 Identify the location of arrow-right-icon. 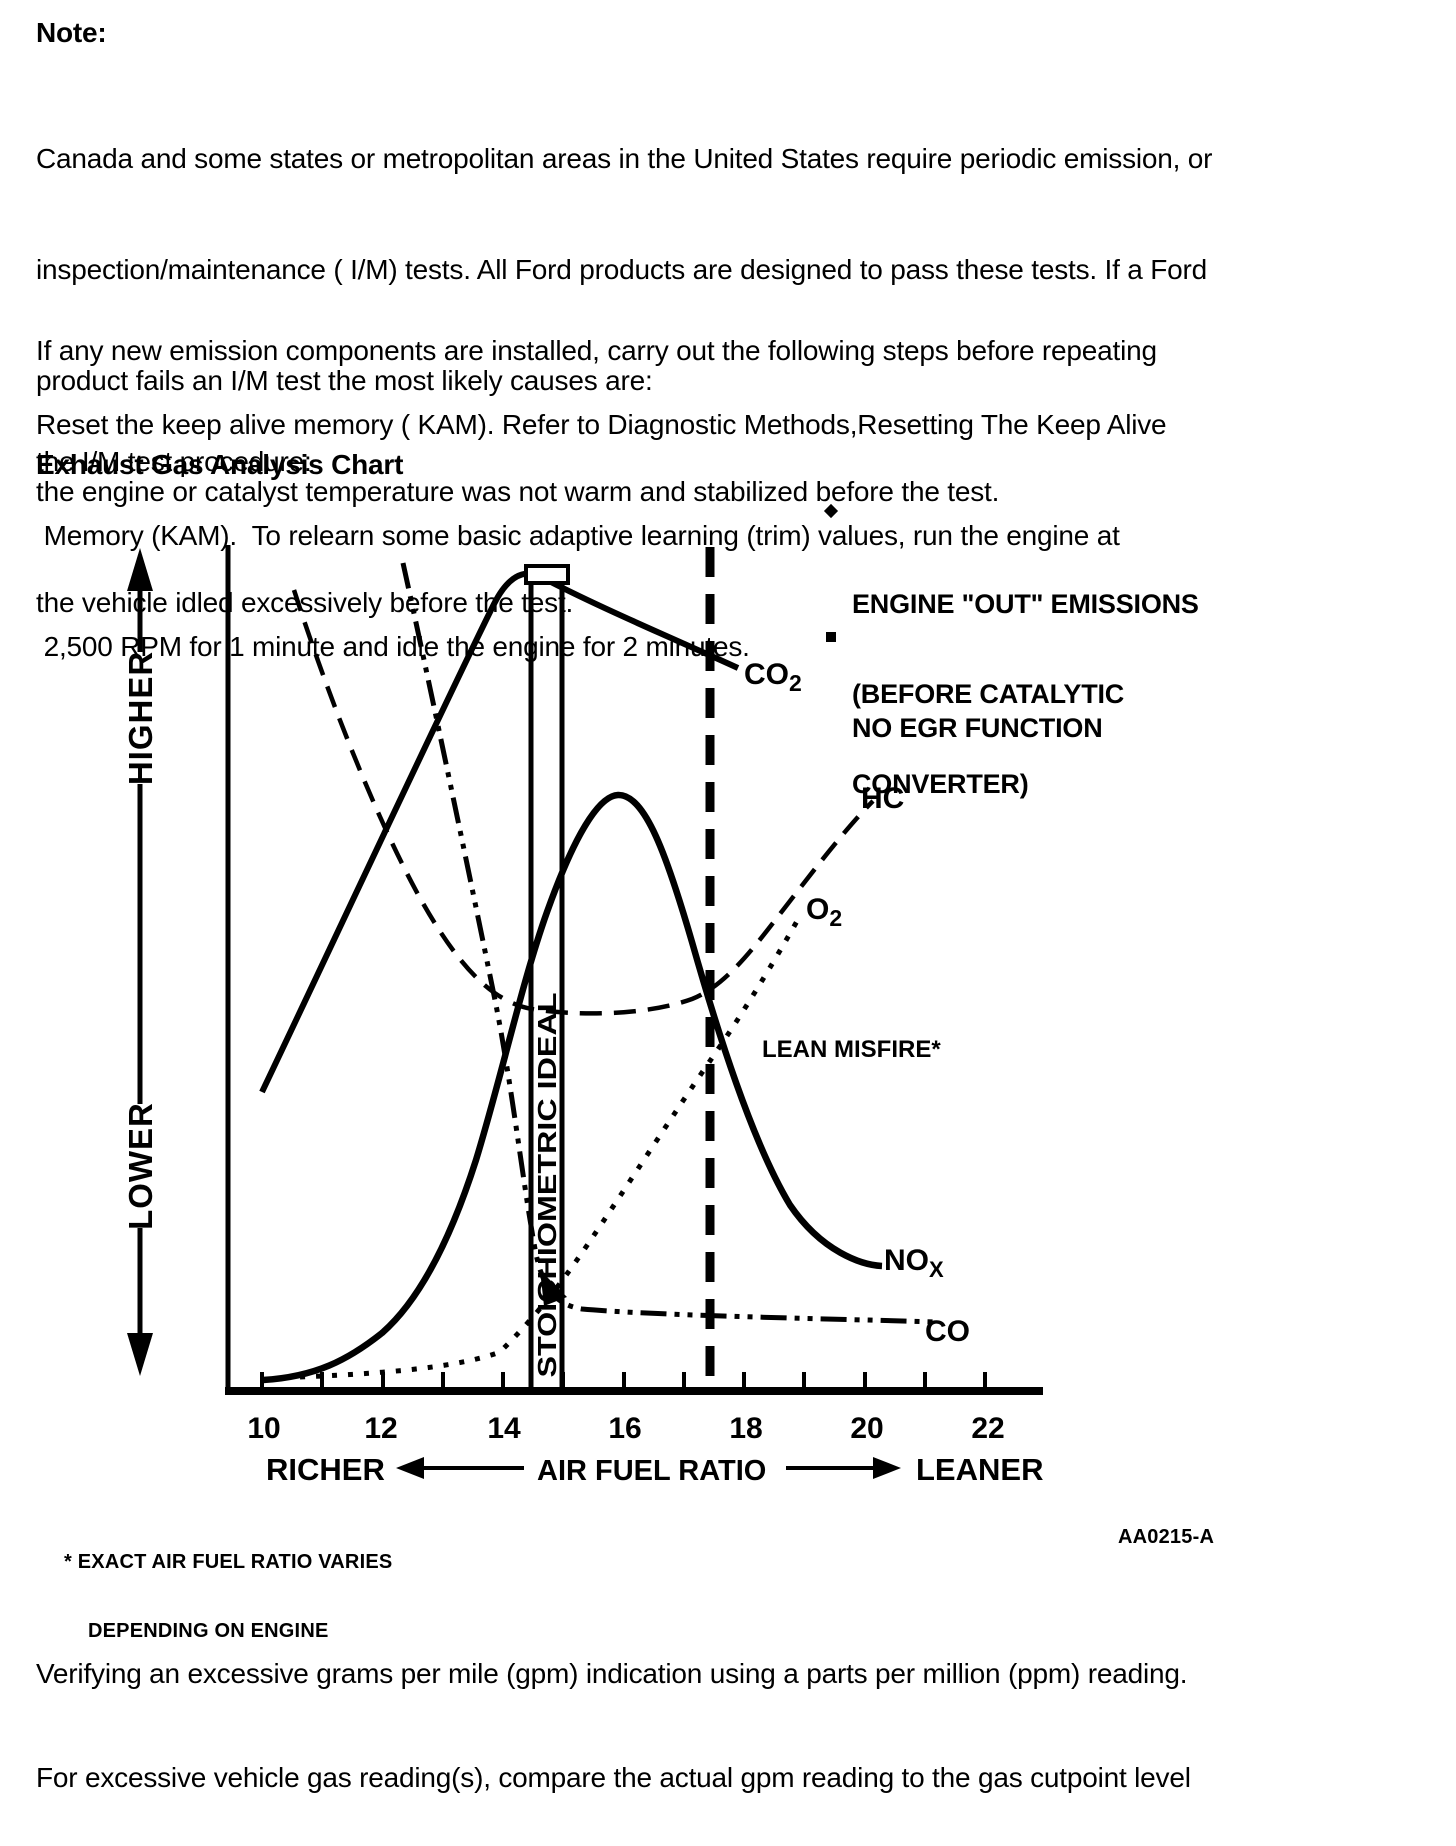
(887, 1468).